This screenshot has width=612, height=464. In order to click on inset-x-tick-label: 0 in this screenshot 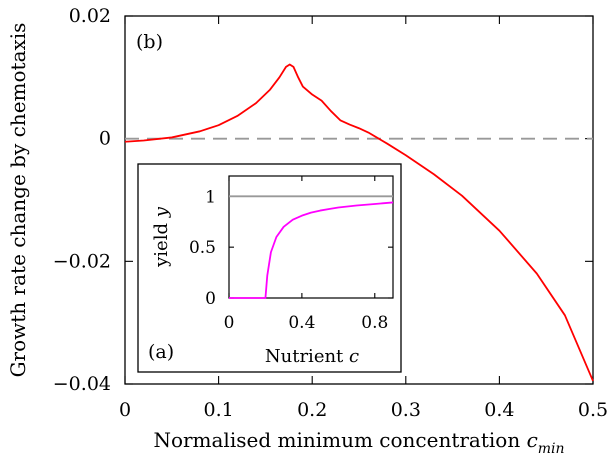, I will do `click(229, 323)`.